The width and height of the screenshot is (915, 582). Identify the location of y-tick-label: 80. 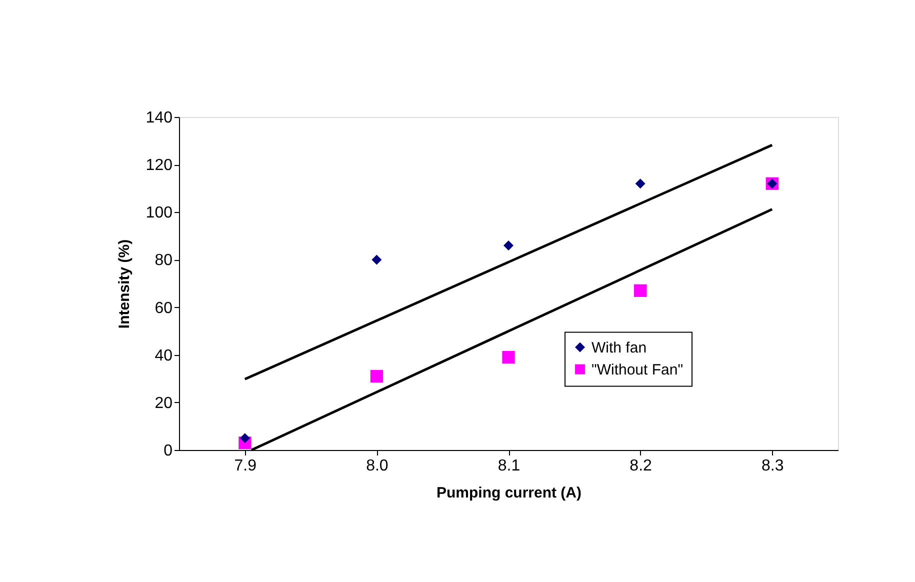
(163, 261).